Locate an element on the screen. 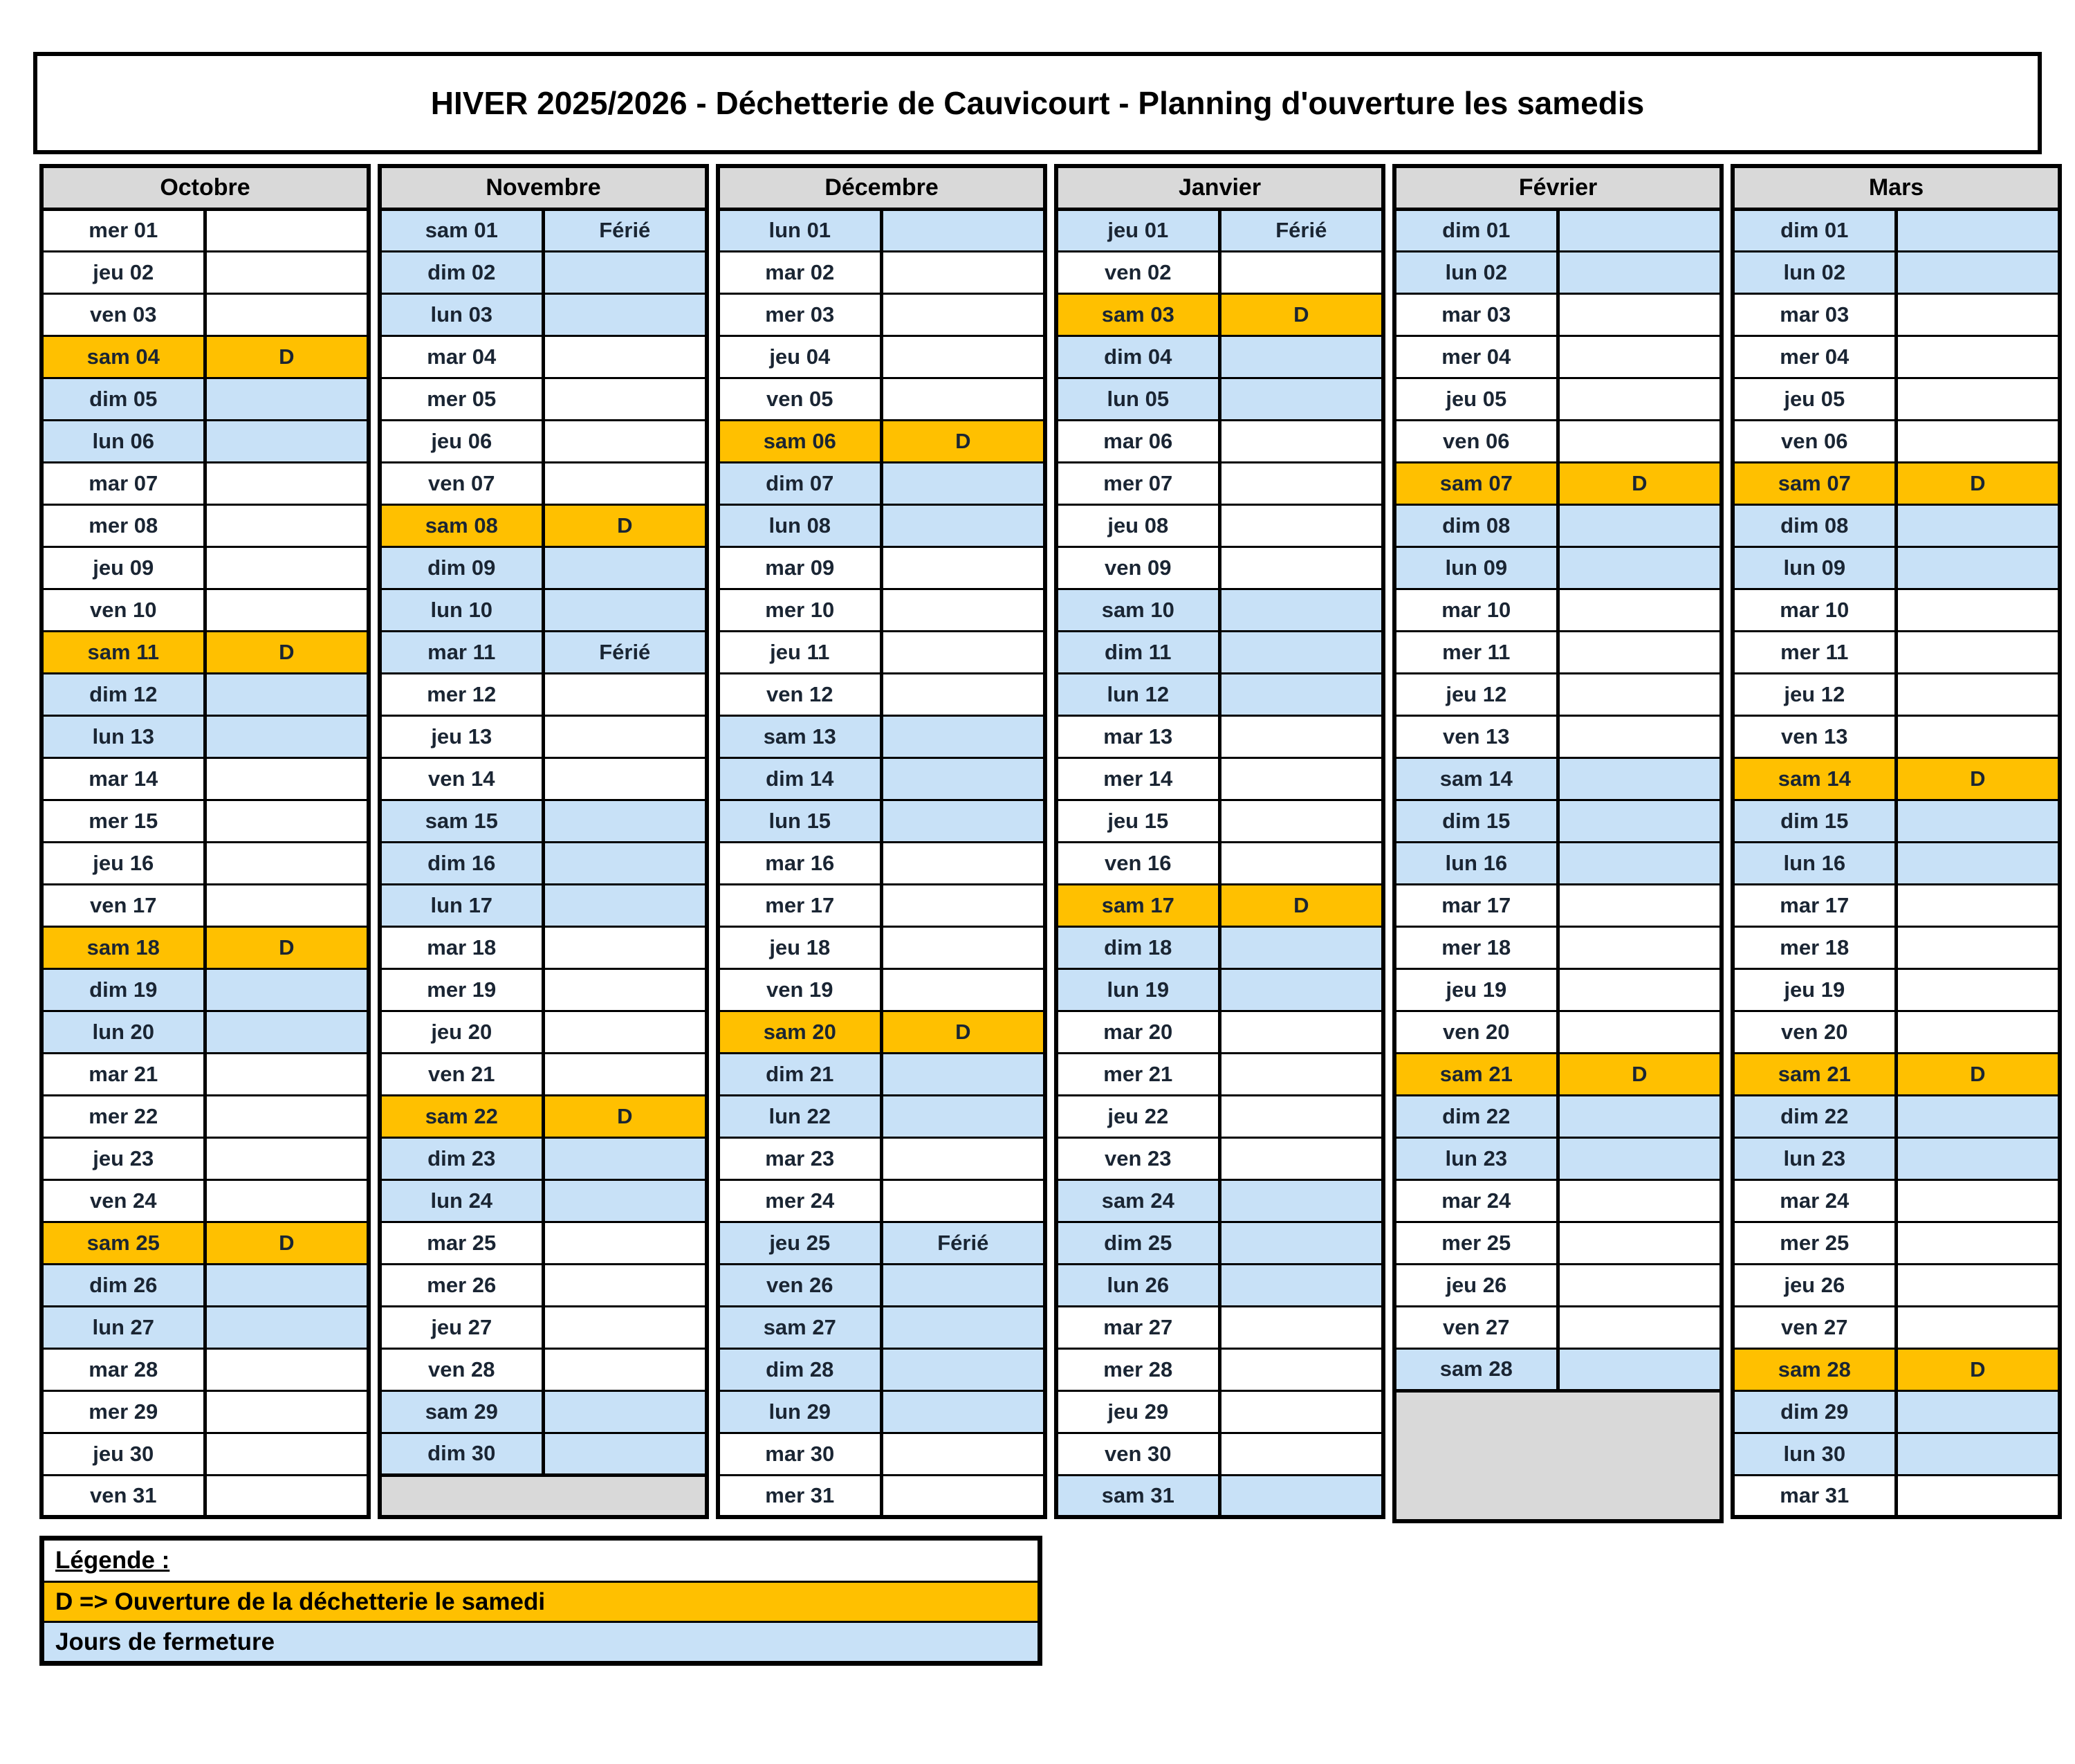 The height and width of the screenshot is (1764, 2075). day-cell: ven 10 is located at coordinates (123, 609).